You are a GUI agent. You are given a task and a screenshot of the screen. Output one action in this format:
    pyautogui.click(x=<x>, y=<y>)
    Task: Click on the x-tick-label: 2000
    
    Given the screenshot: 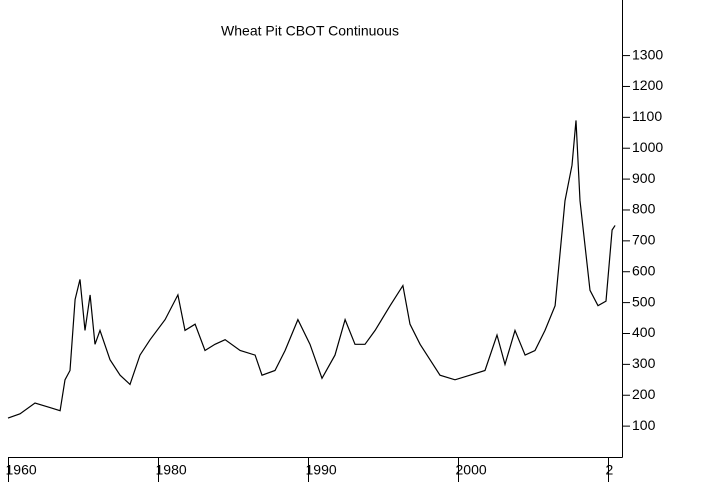 What is the action you would take?
    pyautogui.click(x=471, y=470)
    